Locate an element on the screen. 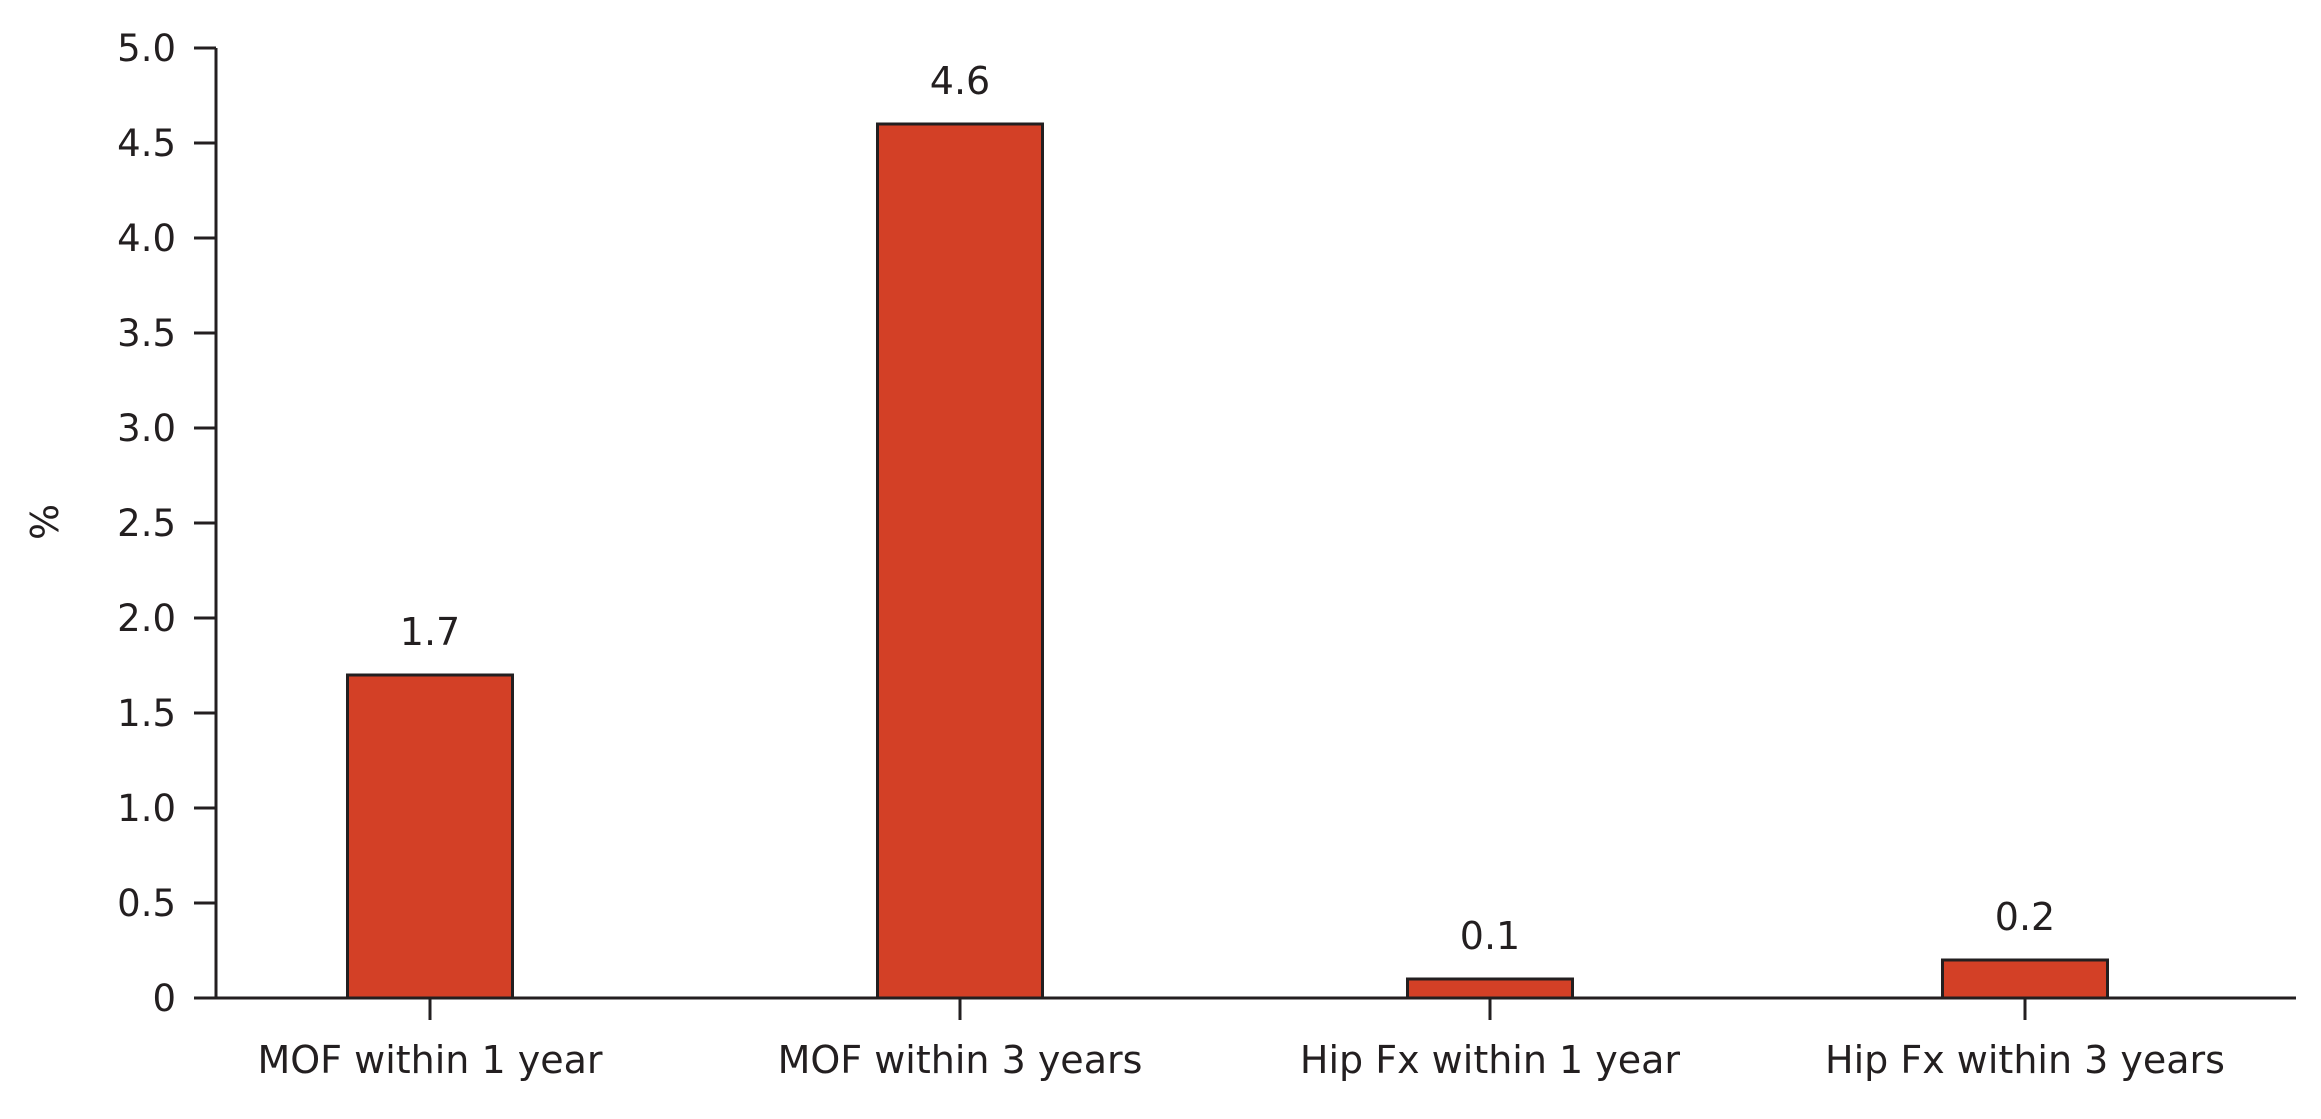  x-tick-label: Hip Fx within 1 year is located at coordinates (1490, 1060).